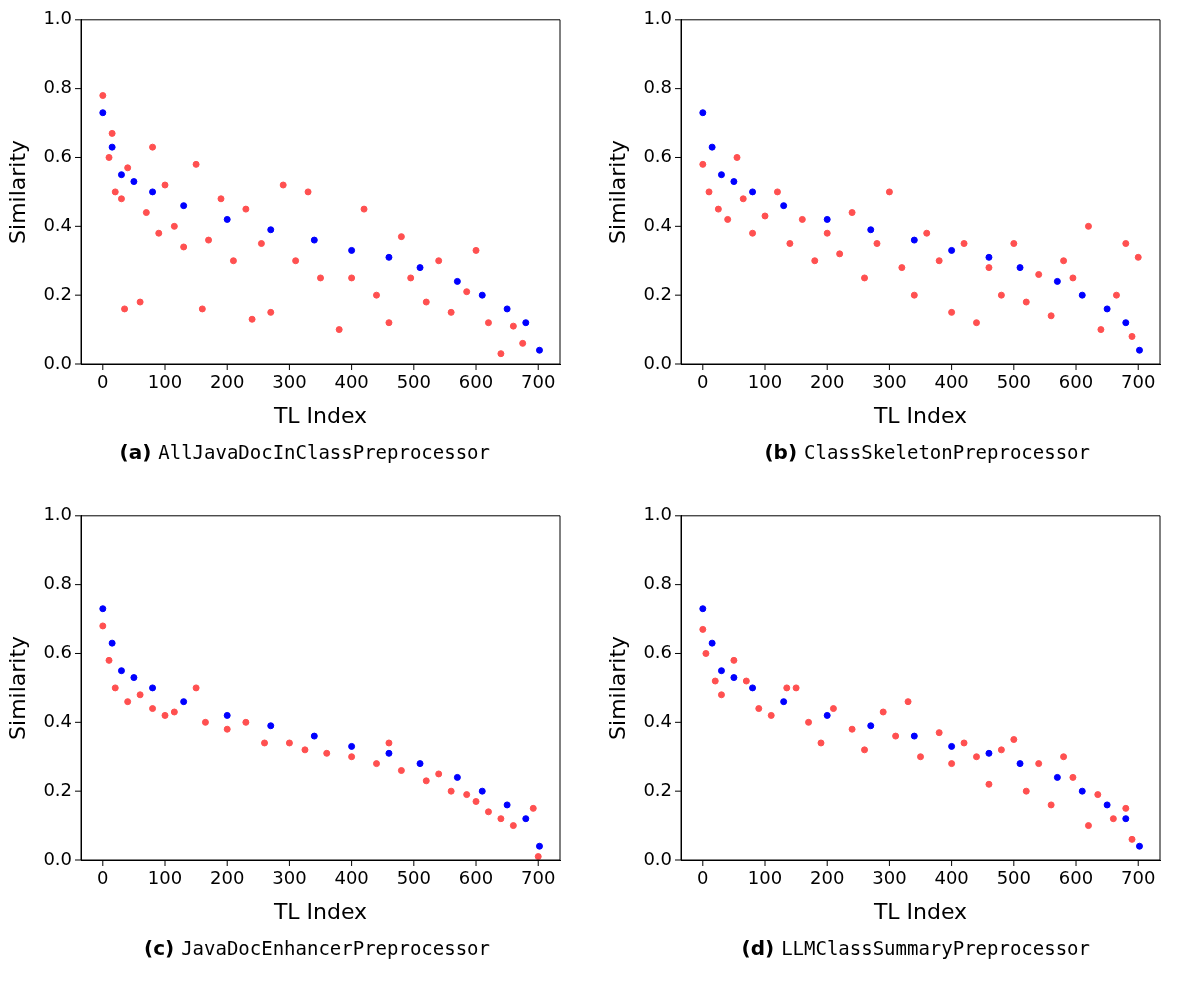 The height and width of the screenshot is (992, 1200). Describe the element at coordinates (58, 514) in the screenshot. I see `y-tick-label: 1.0` at that location.